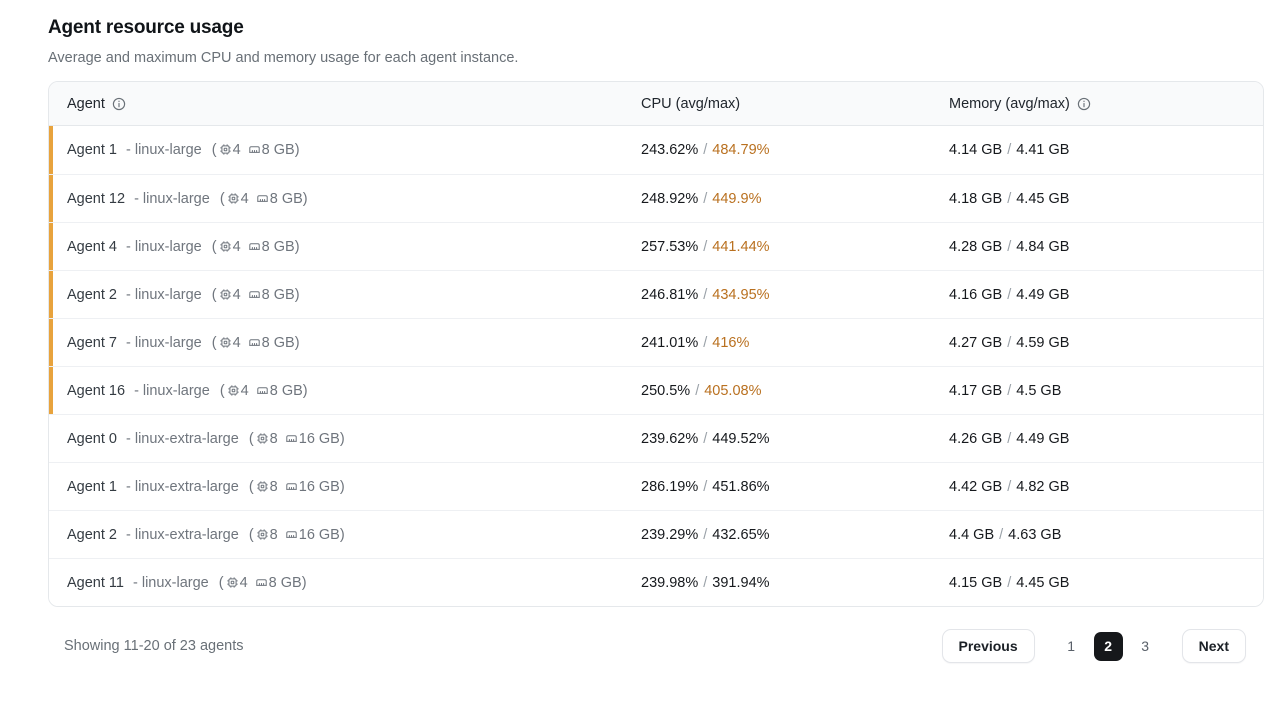  I want to click on agent-name: Agent 0, so click(92, 438).